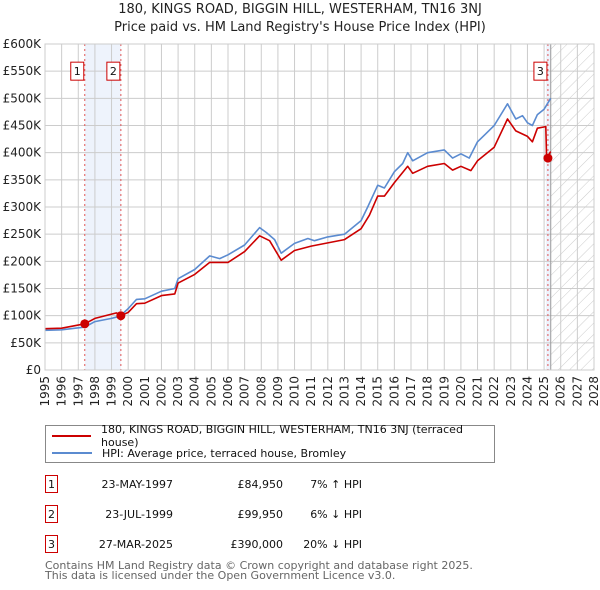  I want to click on transaction-row: 3 27-MAR-2025 £390,000 20% ↓ HPI, so click(245, 545).